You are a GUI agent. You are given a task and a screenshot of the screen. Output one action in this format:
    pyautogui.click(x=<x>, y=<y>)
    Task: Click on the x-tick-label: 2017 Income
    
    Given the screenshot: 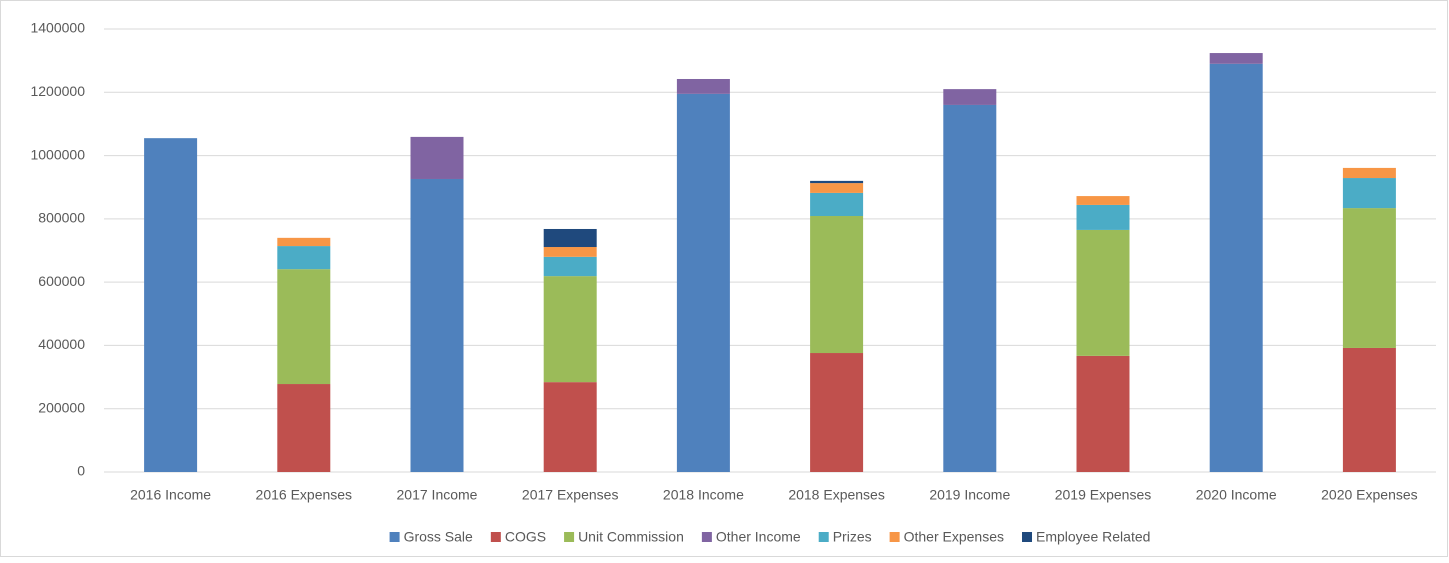 What is the action you would take?
    pyautogui.click(x=437, y=495)
    